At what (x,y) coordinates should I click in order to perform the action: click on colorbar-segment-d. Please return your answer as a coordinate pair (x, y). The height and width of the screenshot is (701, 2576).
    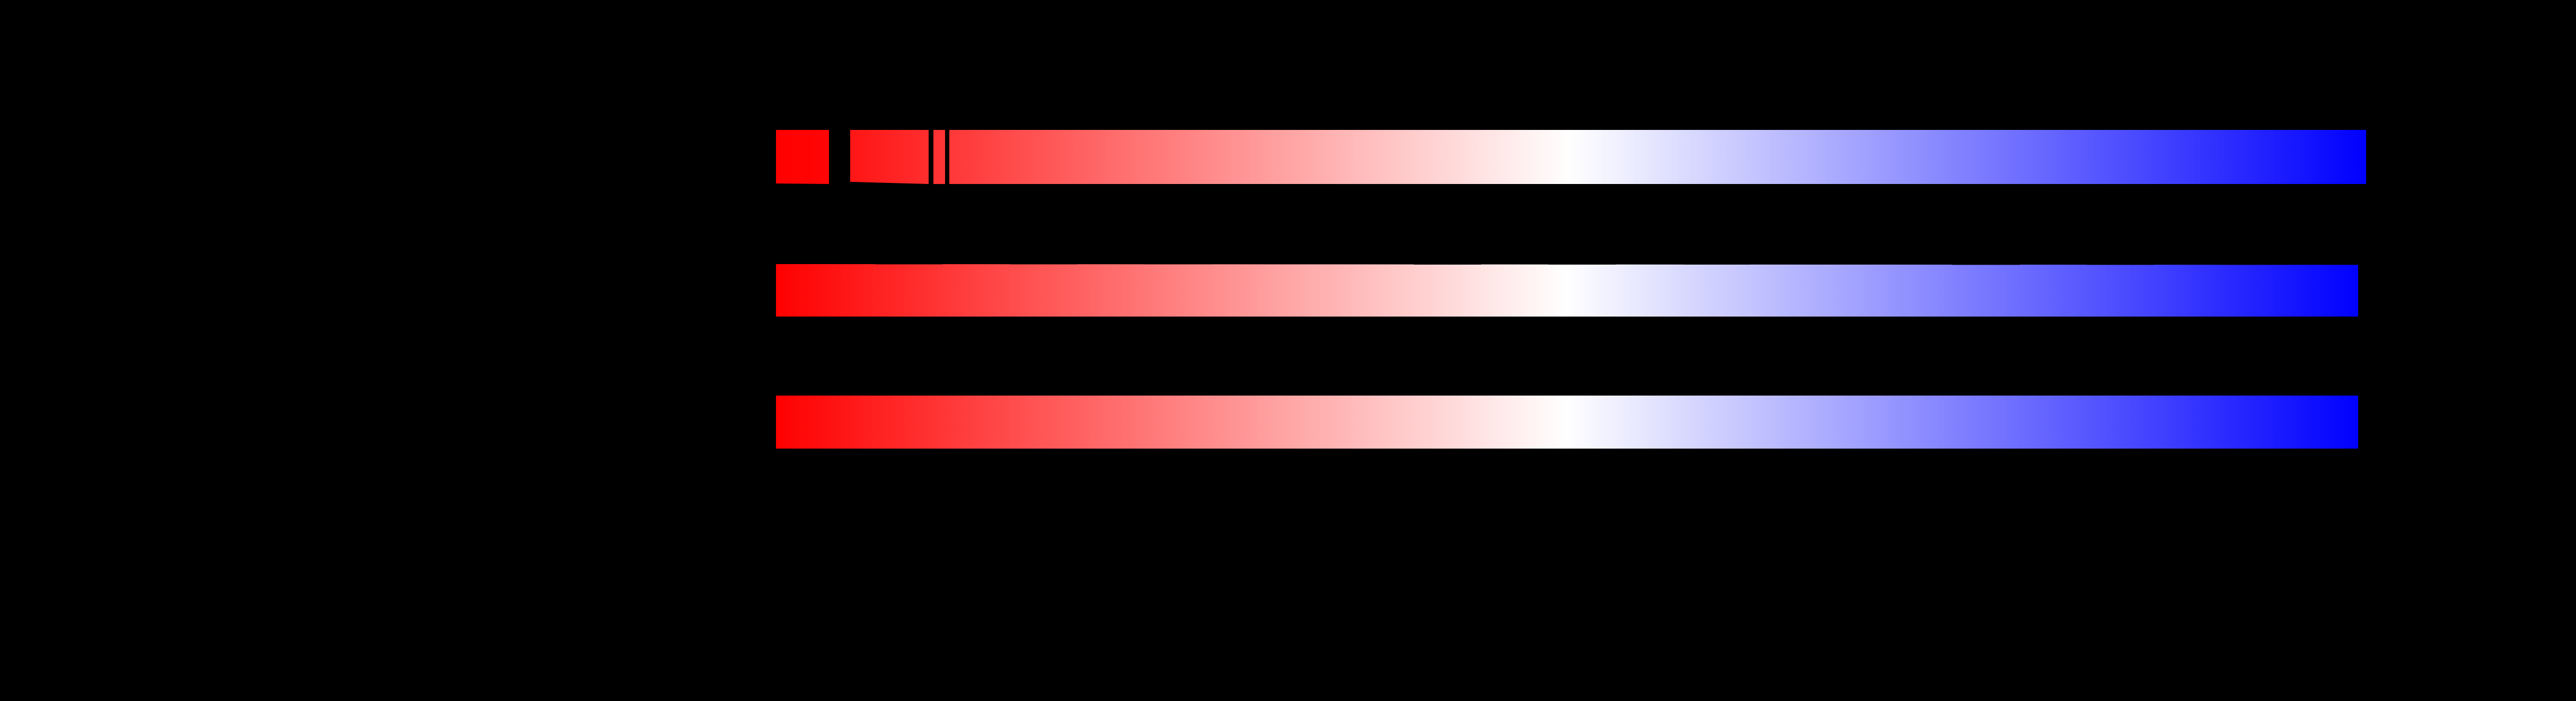
    Looking at the image, I should click on (1657, 157).